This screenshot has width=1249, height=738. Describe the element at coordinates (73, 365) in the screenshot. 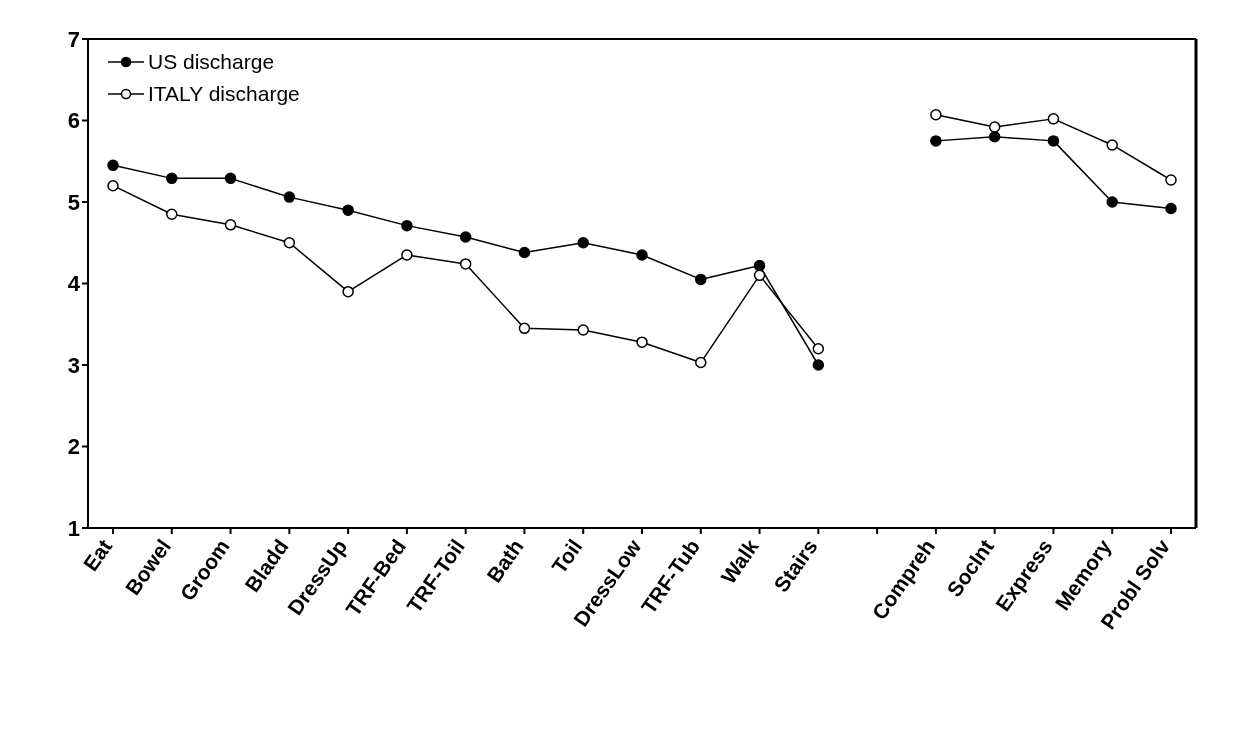

I see `y-tick-label: 3` at that location.